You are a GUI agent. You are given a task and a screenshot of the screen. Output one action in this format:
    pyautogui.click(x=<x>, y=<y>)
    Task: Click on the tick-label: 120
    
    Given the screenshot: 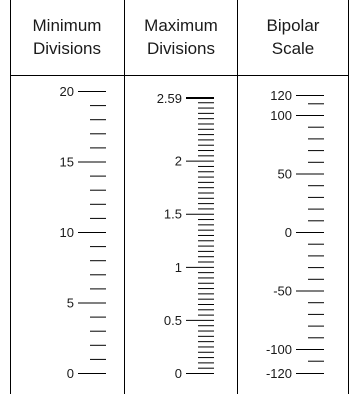 What is the action you would take?
    pyautogui.click(x=281, y=95)
    